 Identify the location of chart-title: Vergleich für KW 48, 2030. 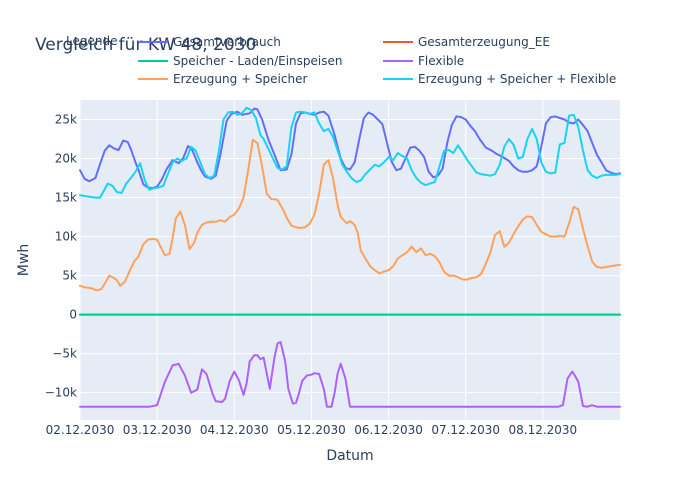
(145, 45).